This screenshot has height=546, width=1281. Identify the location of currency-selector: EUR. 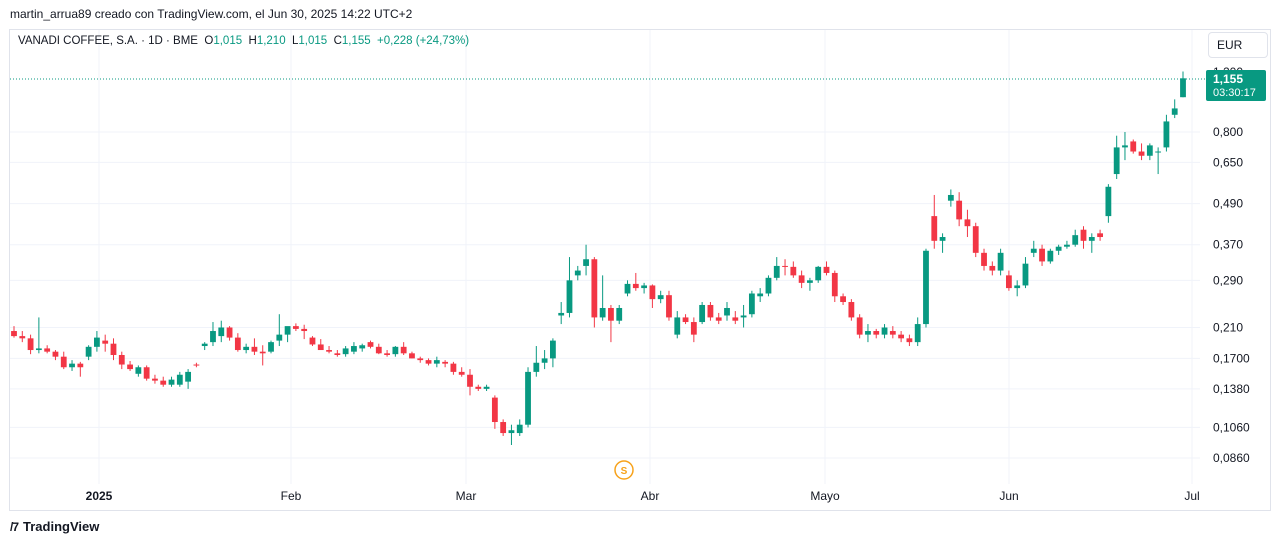
(1238, 45).